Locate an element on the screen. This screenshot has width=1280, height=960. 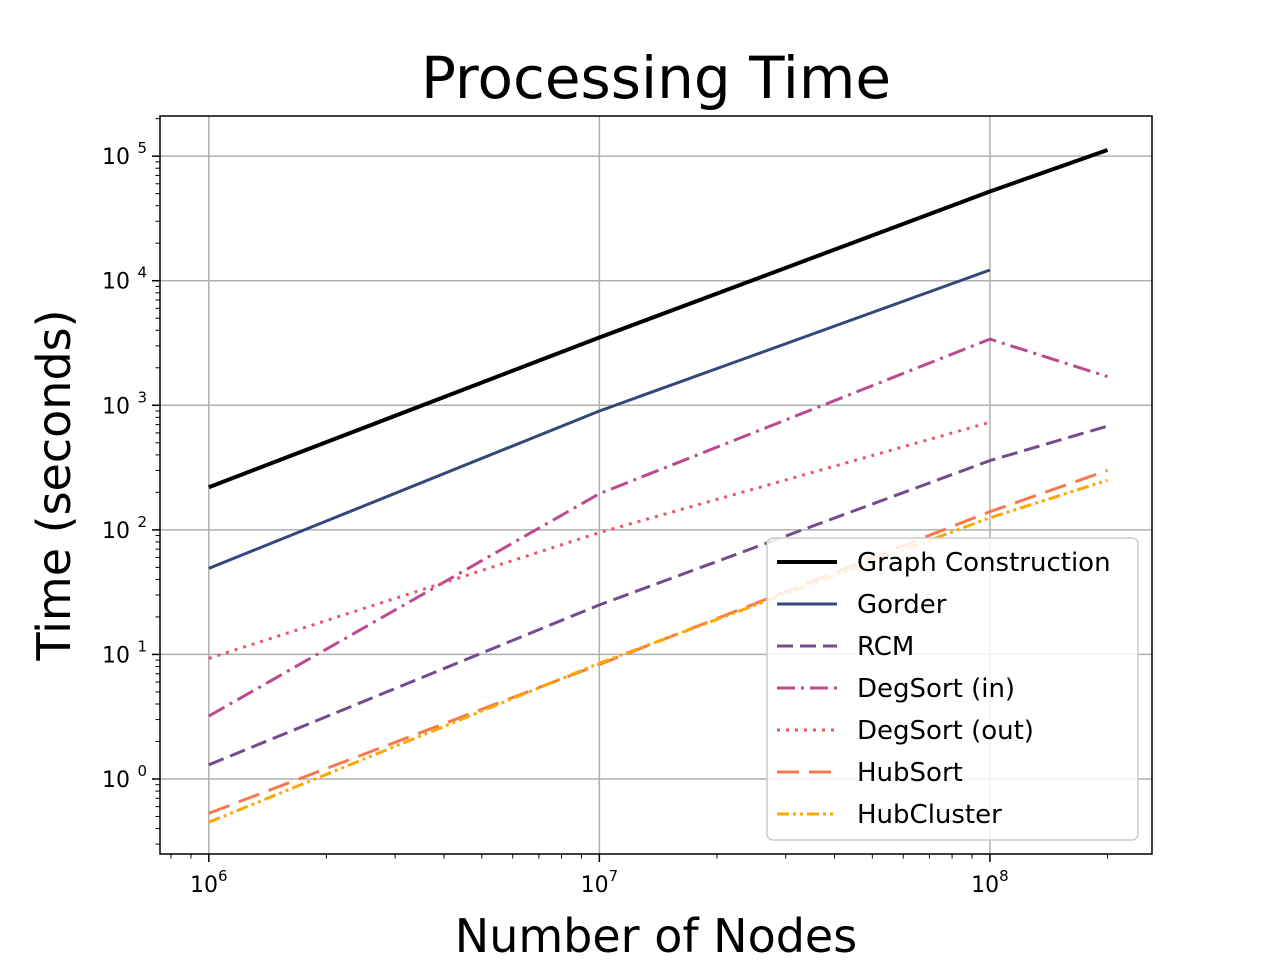
legend-box is located at coordinates (952, 689).